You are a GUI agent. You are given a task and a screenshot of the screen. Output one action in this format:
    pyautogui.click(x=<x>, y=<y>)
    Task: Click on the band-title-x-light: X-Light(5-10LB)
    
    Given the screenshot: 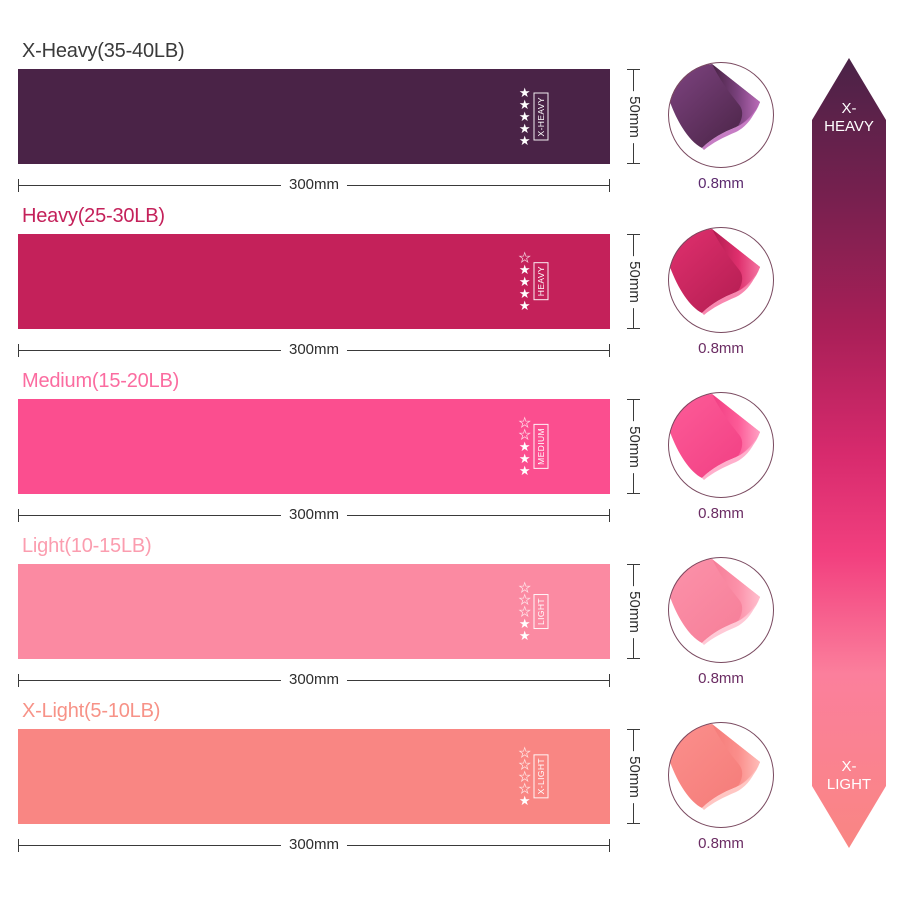 What is the action you would take?
    pyautogui.click(x=91, y=711)
    